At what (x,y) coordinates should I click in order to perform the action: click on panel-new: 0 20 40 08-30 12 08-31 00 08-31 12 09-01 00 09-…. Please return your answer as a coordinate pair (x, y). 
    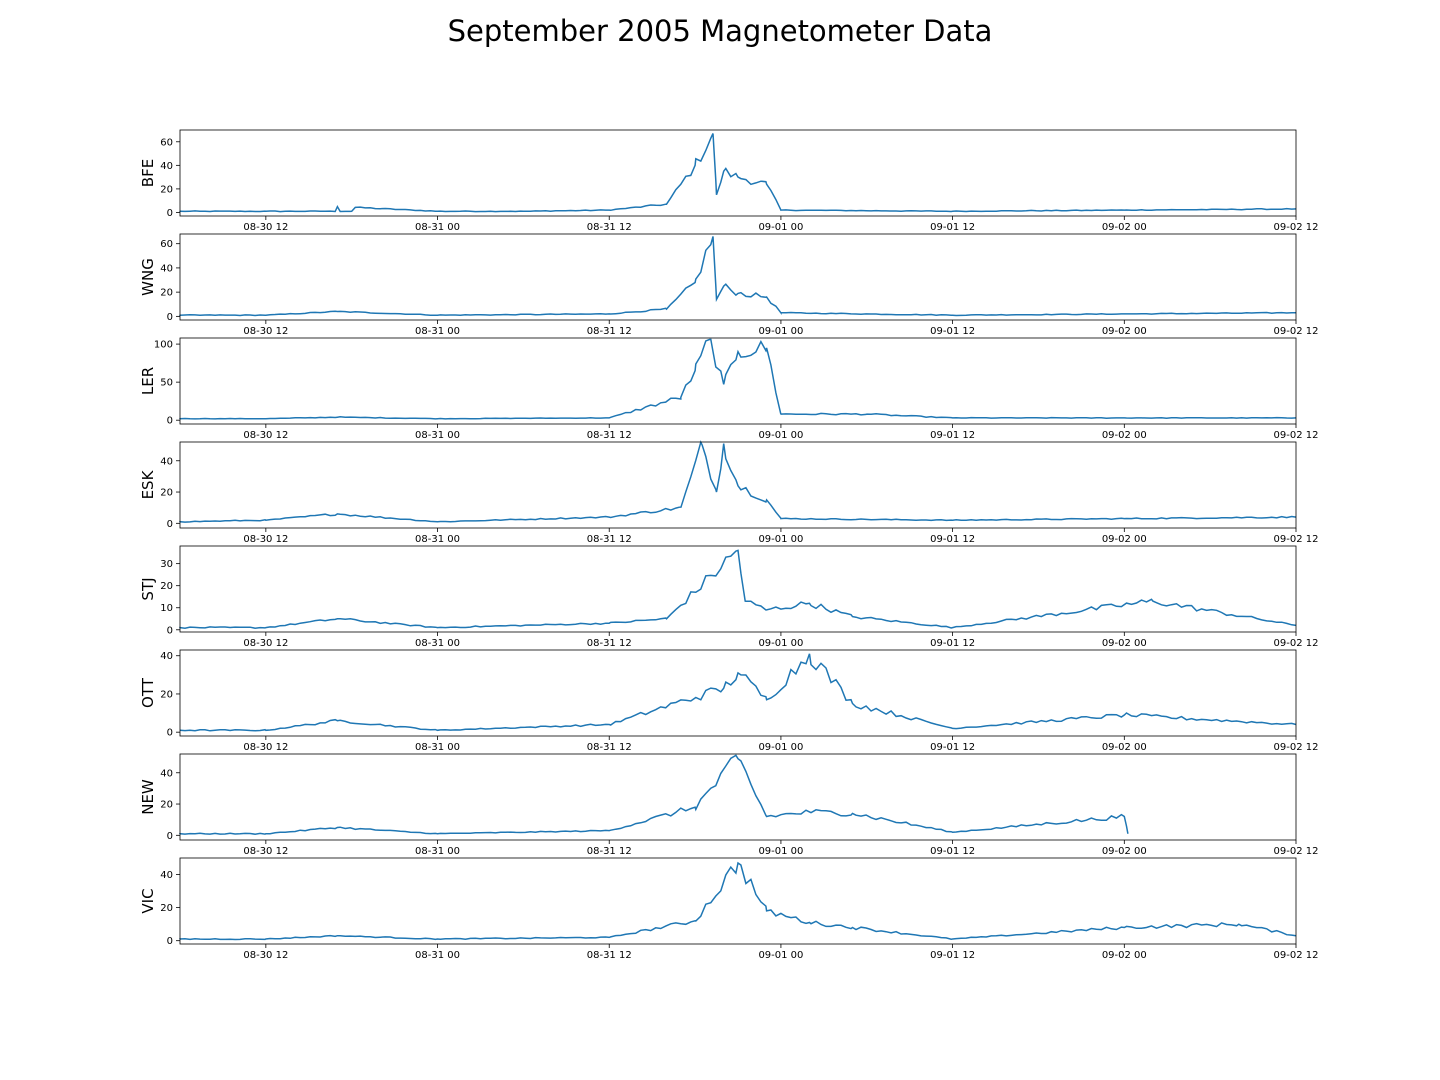
    Looking at the image, I should click on (728, 805).